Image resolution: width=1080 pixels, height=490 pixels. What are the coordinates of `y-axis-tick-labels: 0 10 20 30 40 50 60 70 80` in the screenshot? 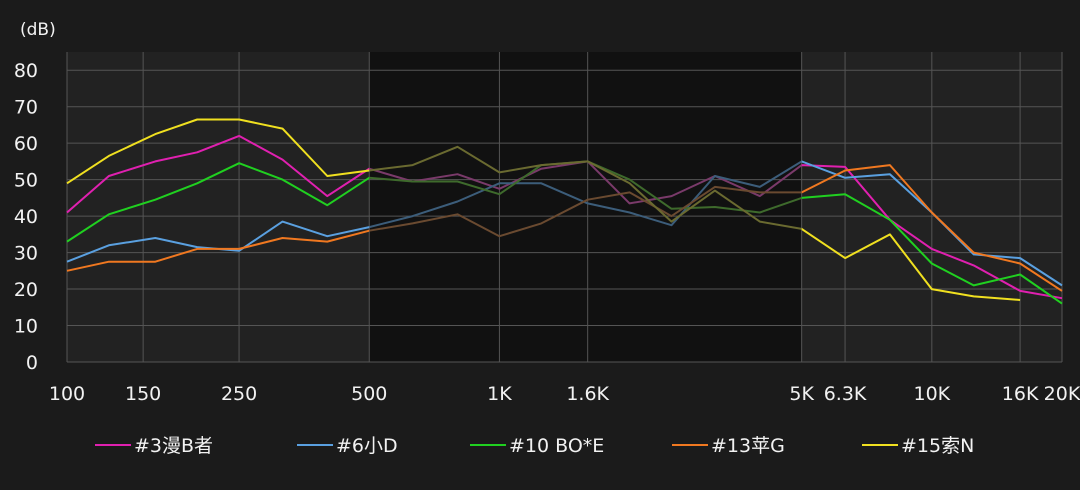 It's located at (26, 217).